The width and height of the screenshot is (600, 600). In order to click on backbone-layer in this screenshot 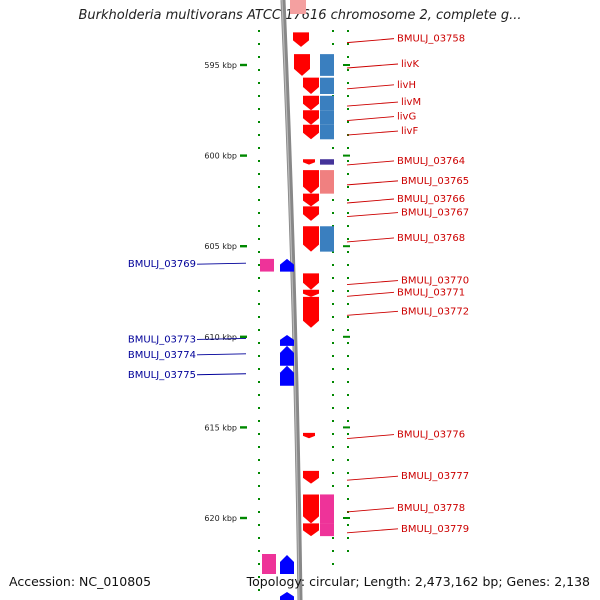, I will do `click(291, 300)`.